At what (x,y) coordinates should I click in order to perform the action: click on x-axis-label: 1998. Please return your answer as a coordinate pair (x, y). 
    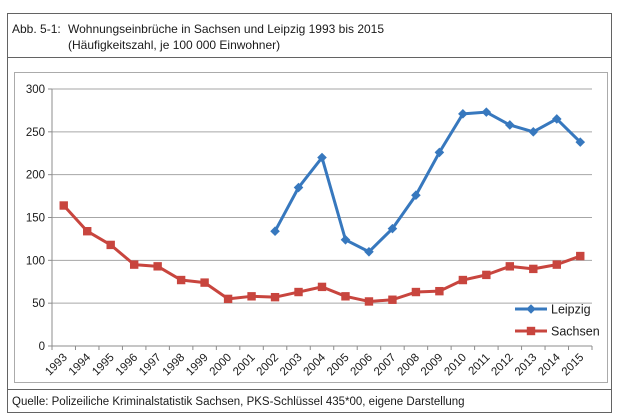
    Looking at the image, I should click on (174, 365).